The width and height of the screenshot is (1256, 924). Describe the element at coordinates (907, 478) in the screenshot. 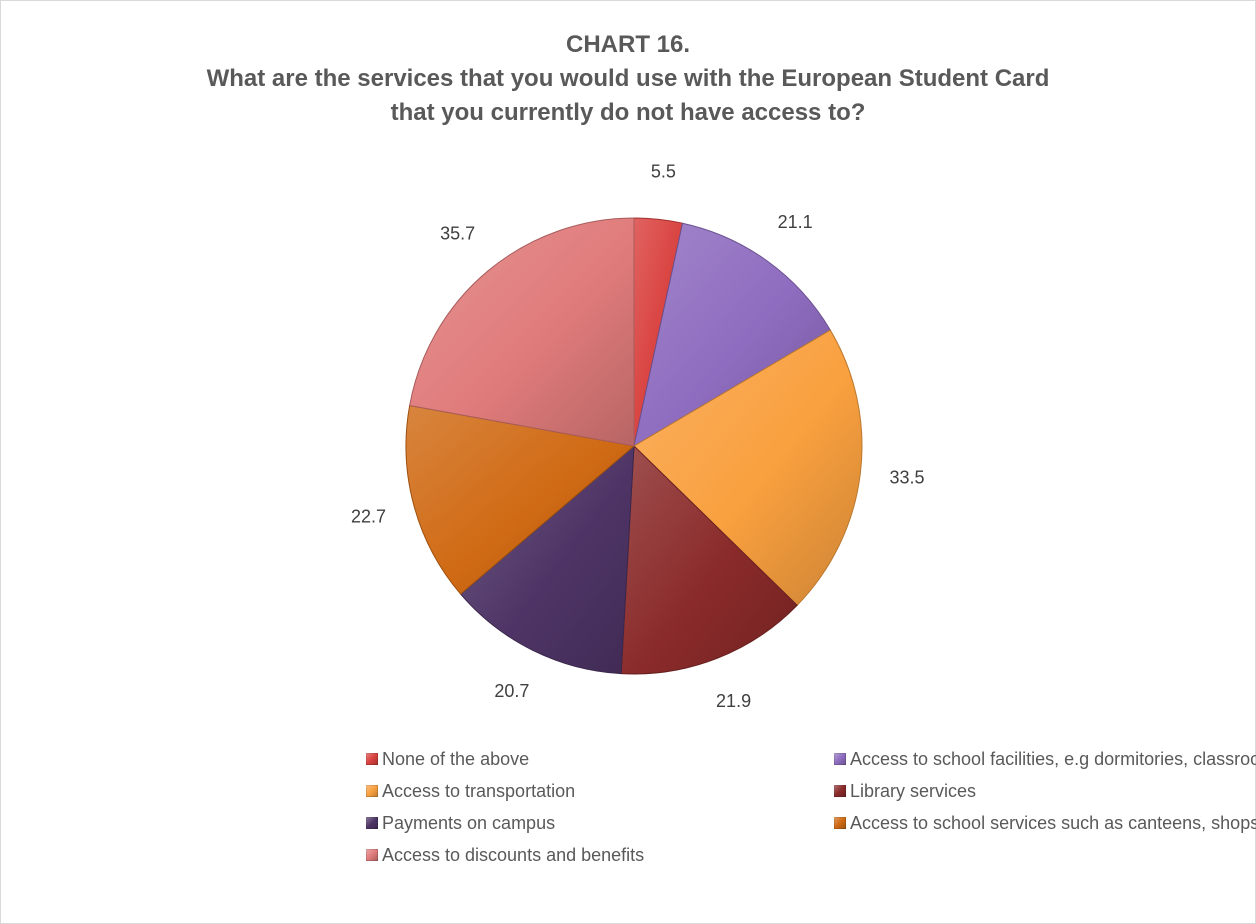

I see `pie-data-label-2: 33.5` at that location.